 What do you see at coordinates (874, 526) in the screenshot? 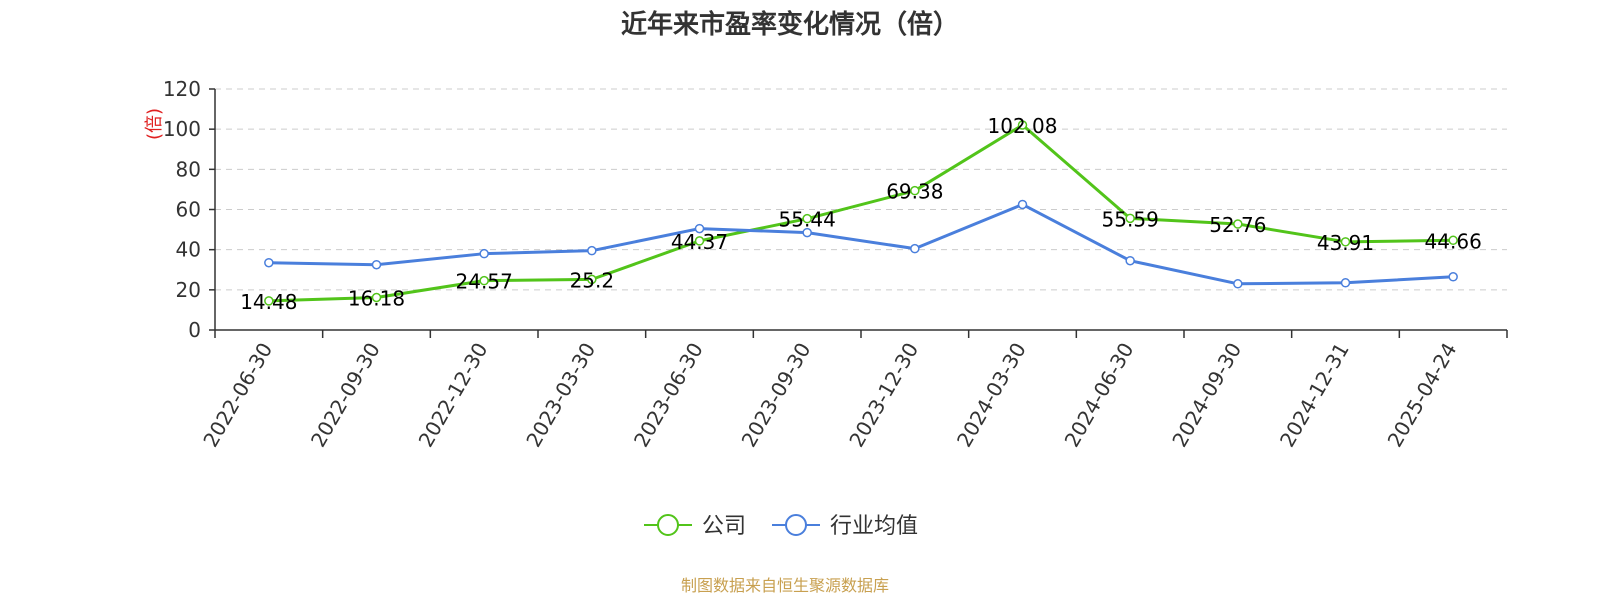
I see `legend-label: 行业均值` at bounding box center [874, 526].